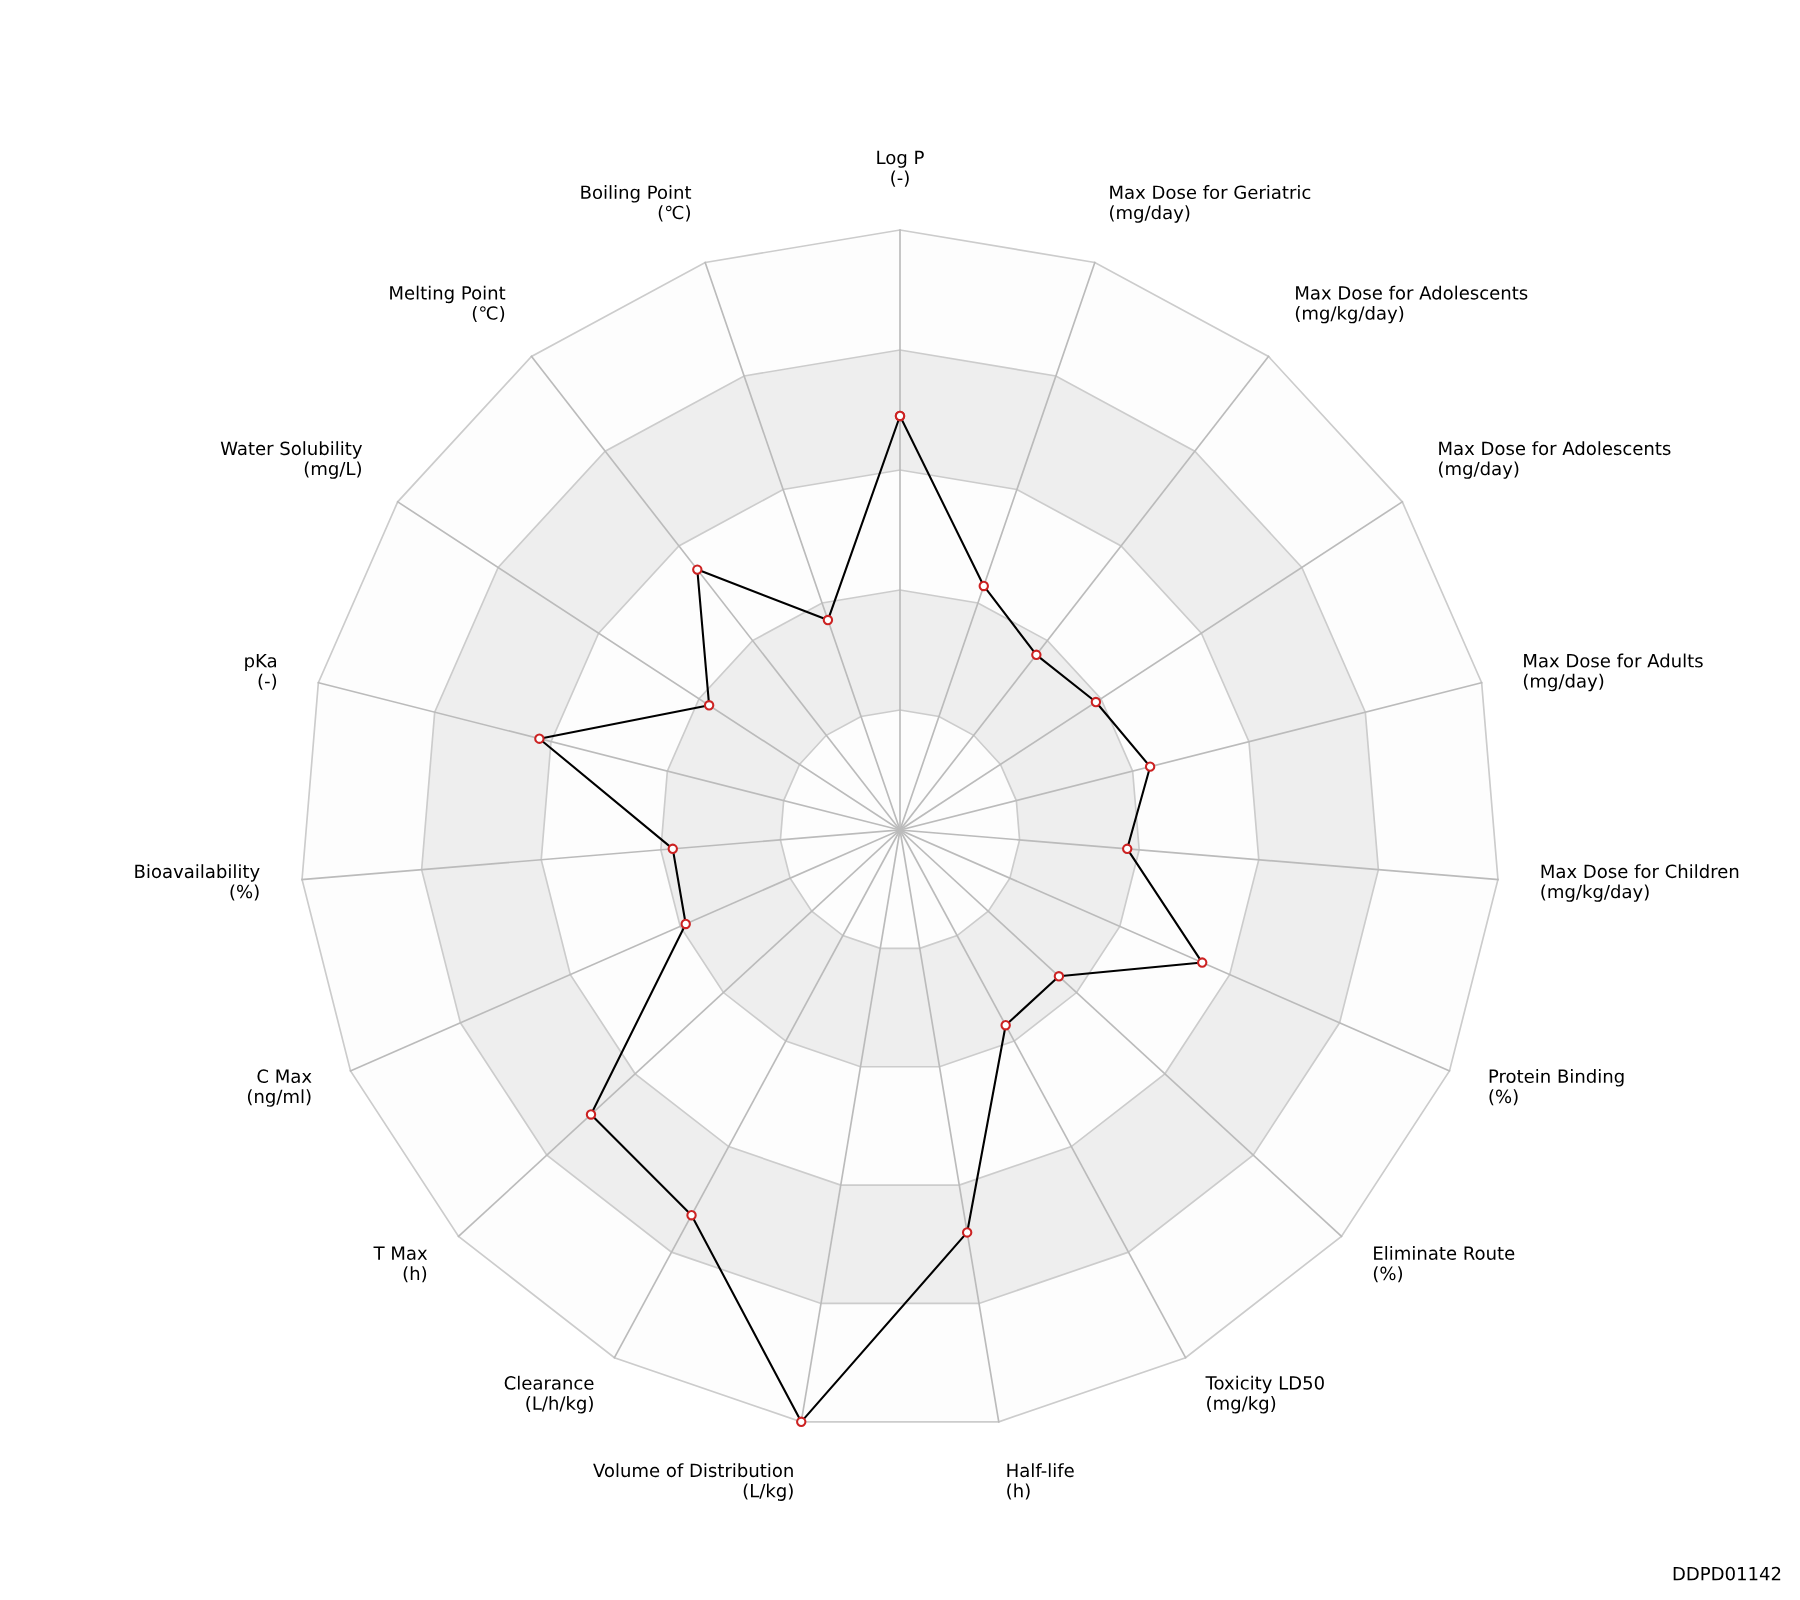 The height and width of the screenshot is (1600, 1800). I want to click on spoke-label: Bioavailability (%), so click(197, 882).